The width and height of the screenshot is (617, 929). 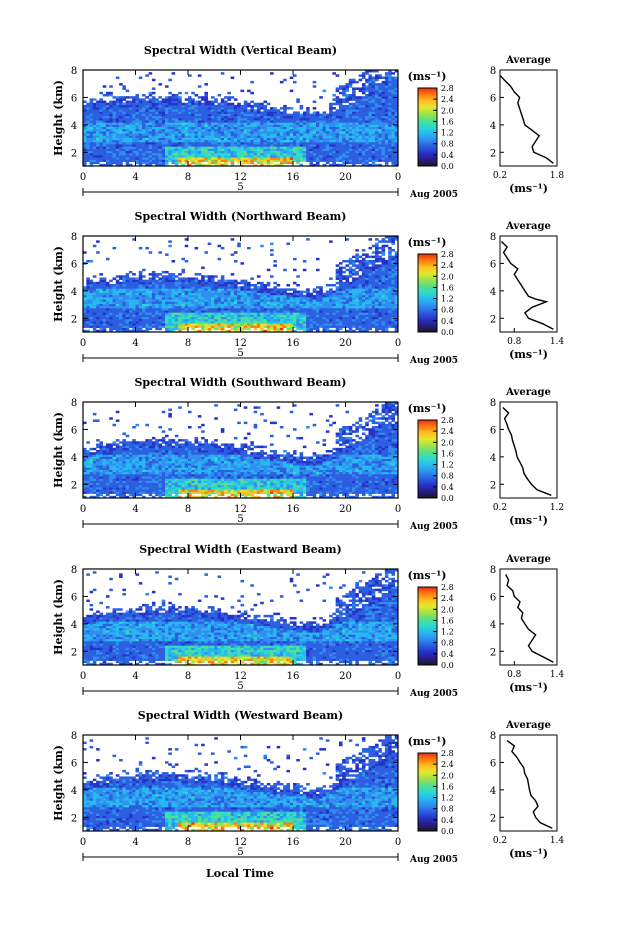 I want to click on colorbar-tick-label: 0.0, so click(x=447, y=166).